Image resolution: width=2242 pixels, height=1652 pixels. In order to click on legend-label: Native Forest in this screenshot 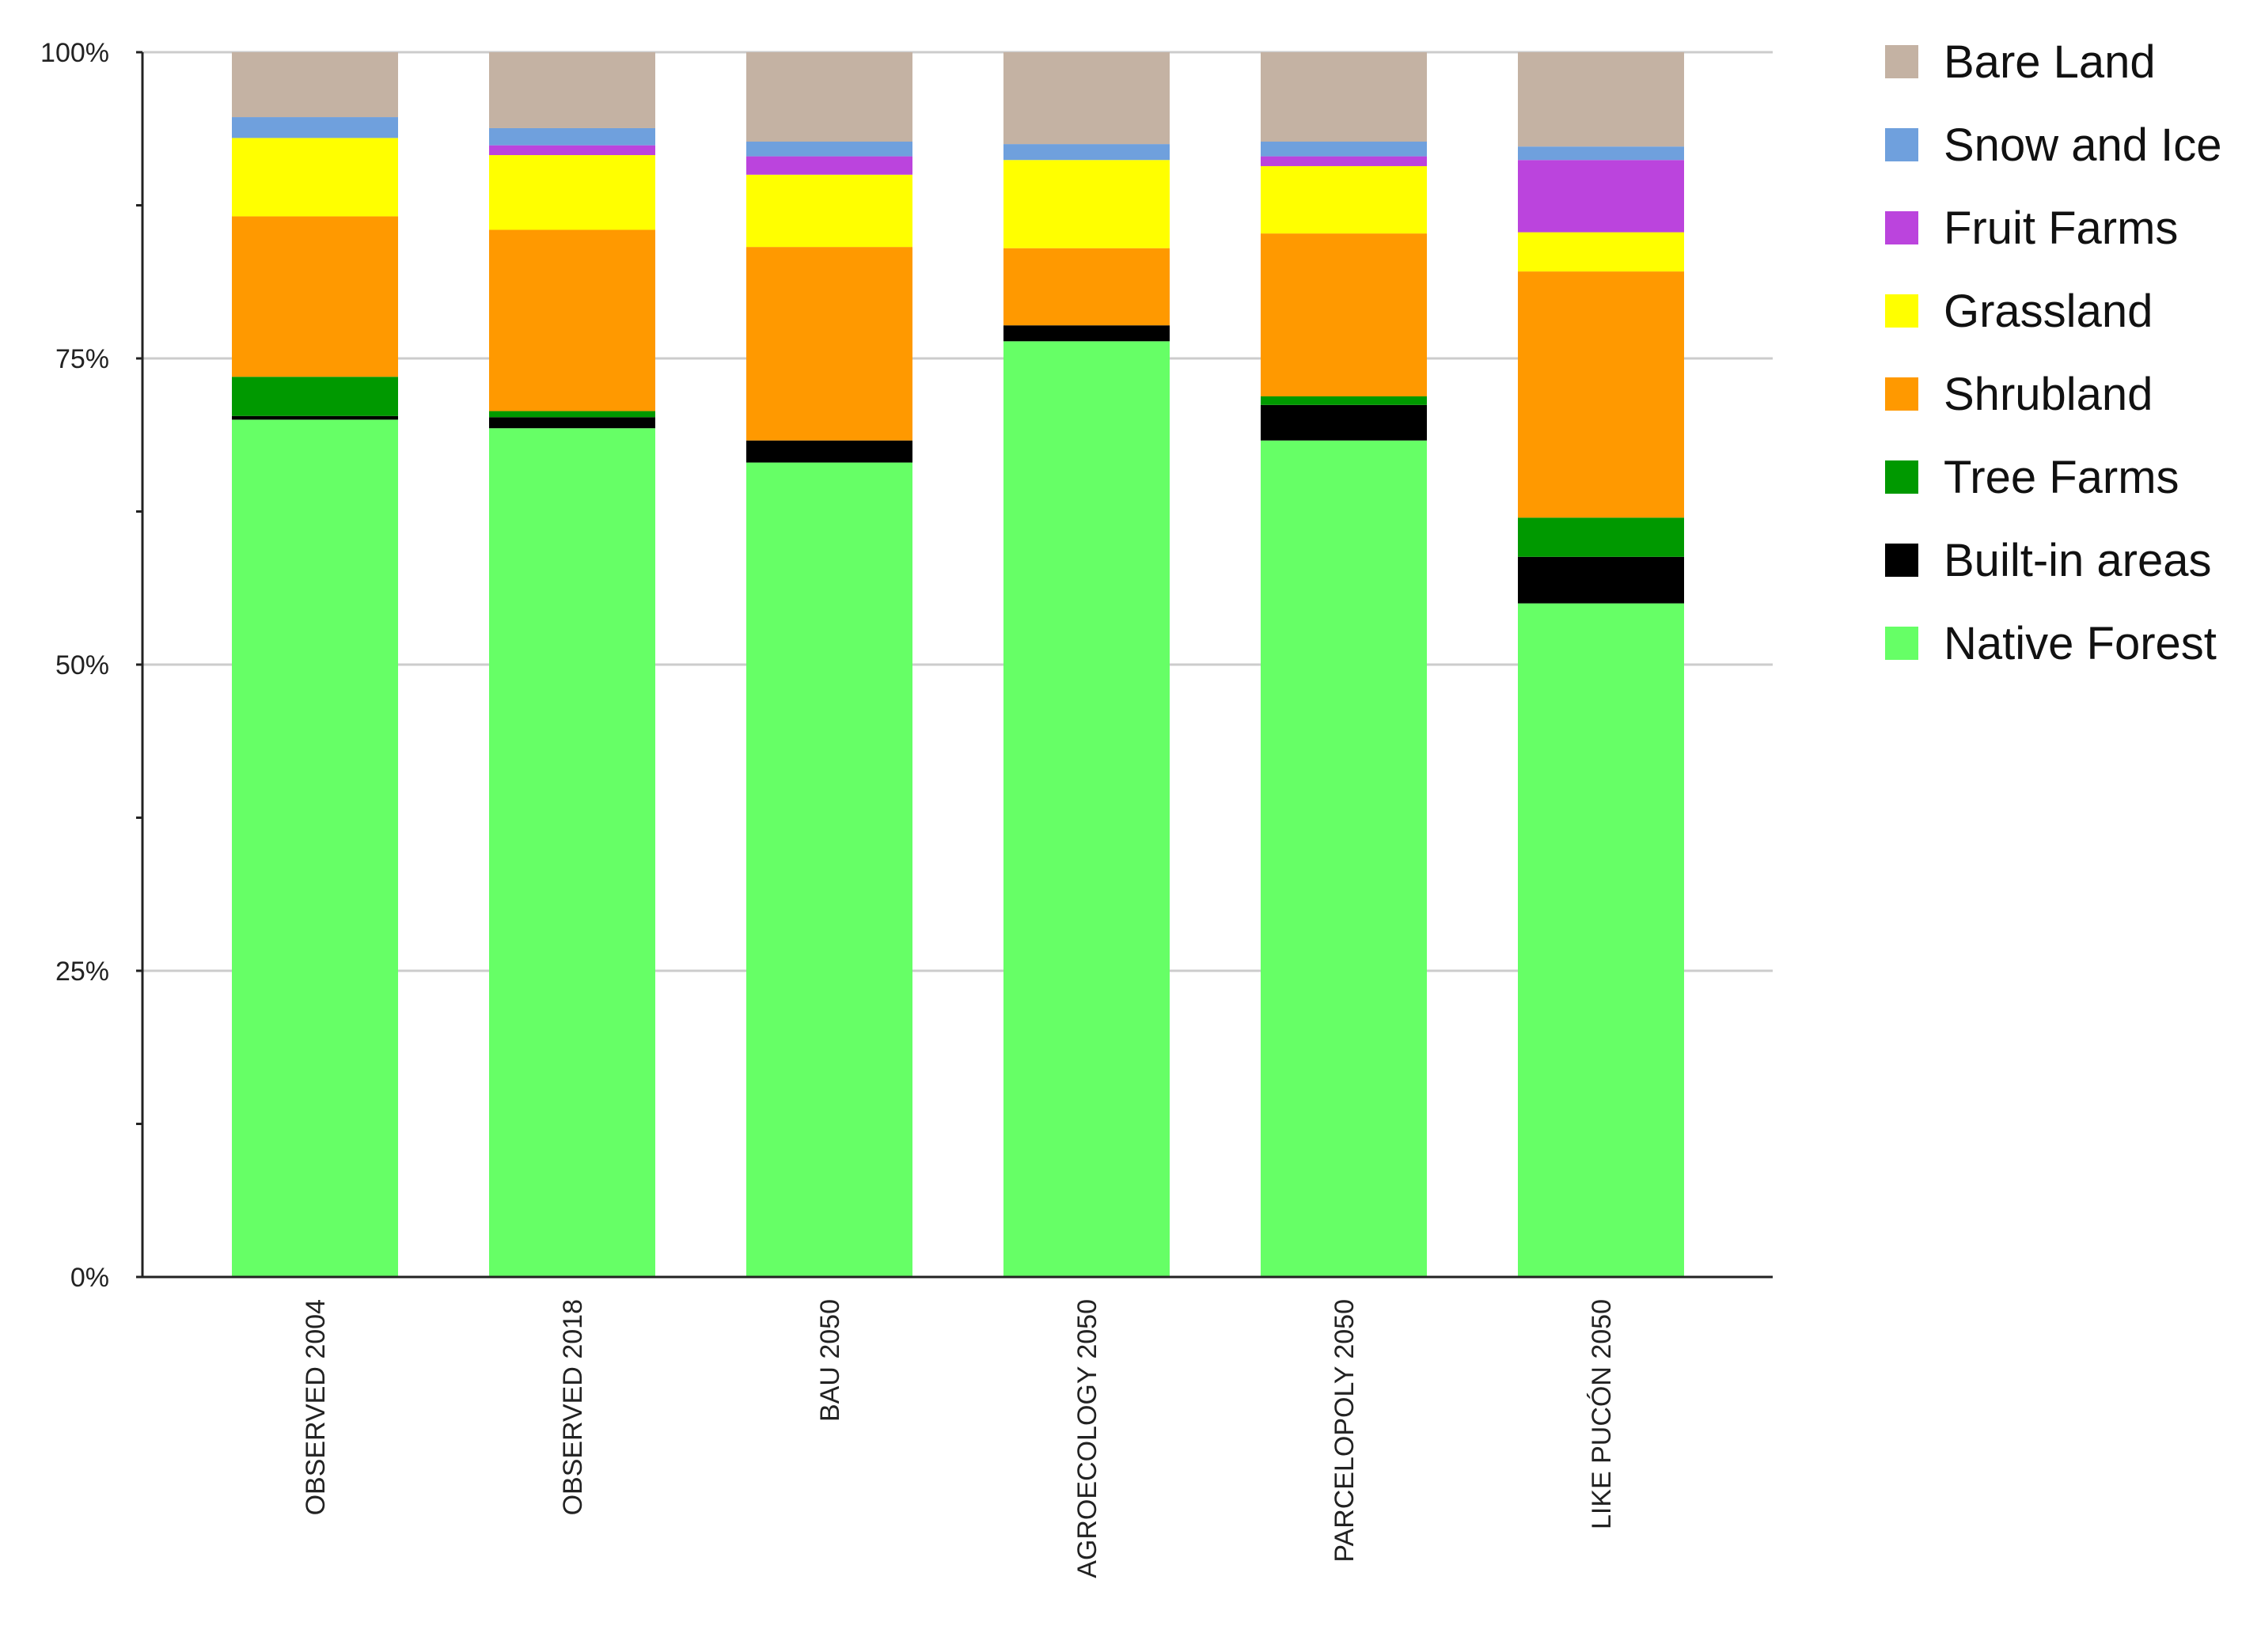, I will do `click(2080, 643)`.